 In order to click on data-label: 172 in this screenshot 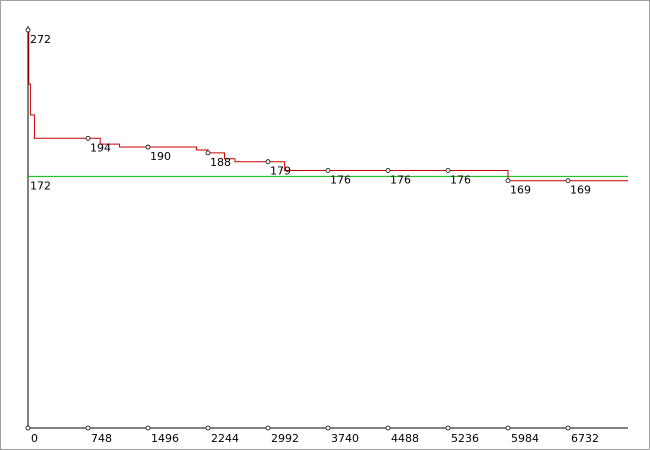, I will do `click(40, 185)`.